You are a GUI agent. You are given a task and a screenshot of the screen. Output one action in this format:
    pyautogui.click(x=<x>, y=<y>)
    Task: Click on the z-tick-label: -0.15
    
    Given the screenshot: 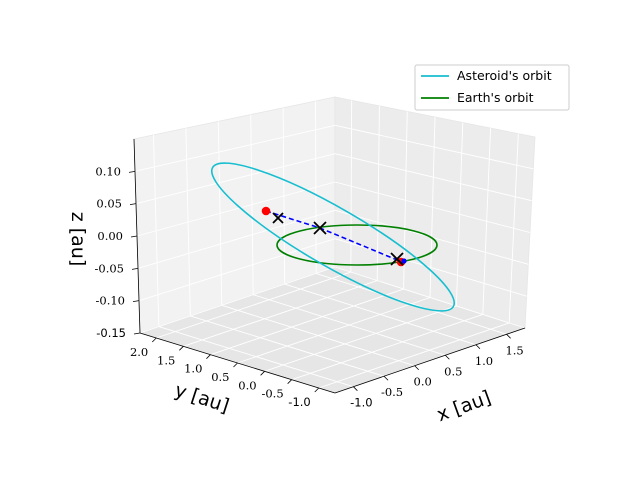 What is the action you would take?
    pyautogui.click(x=111, y=333)
    